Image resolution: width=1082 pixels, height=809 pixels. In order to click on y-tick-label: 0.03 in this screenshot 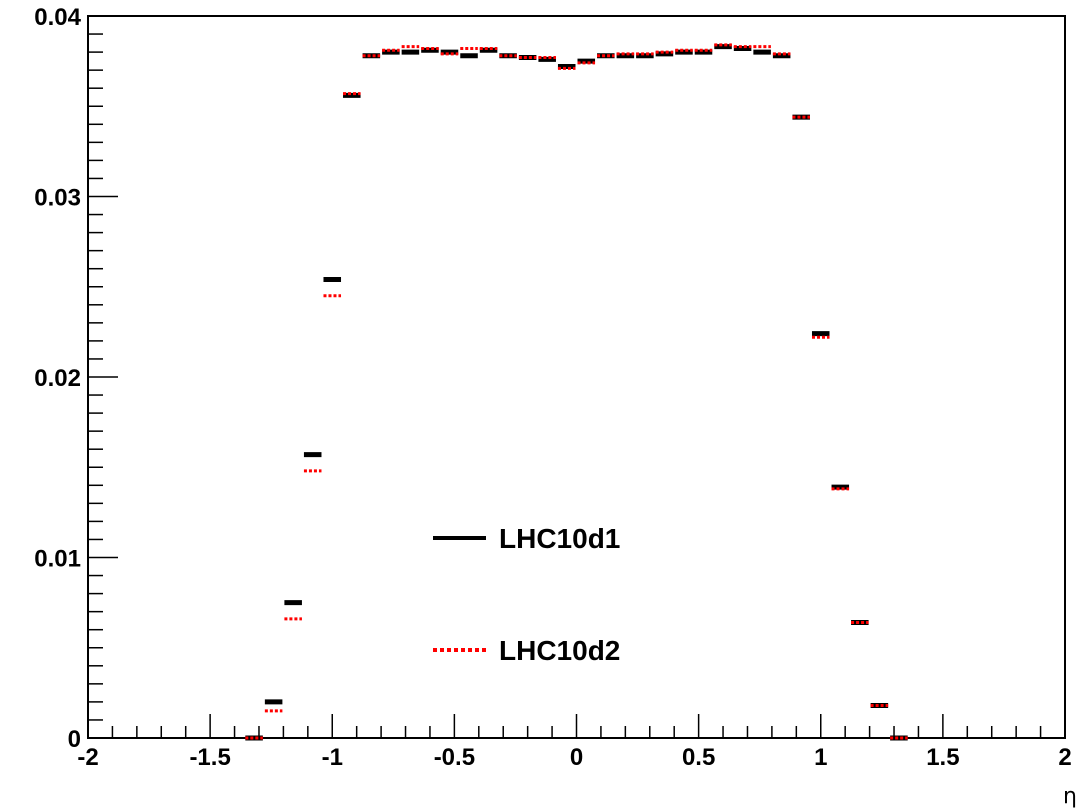, I will do `click(57, 198)`.